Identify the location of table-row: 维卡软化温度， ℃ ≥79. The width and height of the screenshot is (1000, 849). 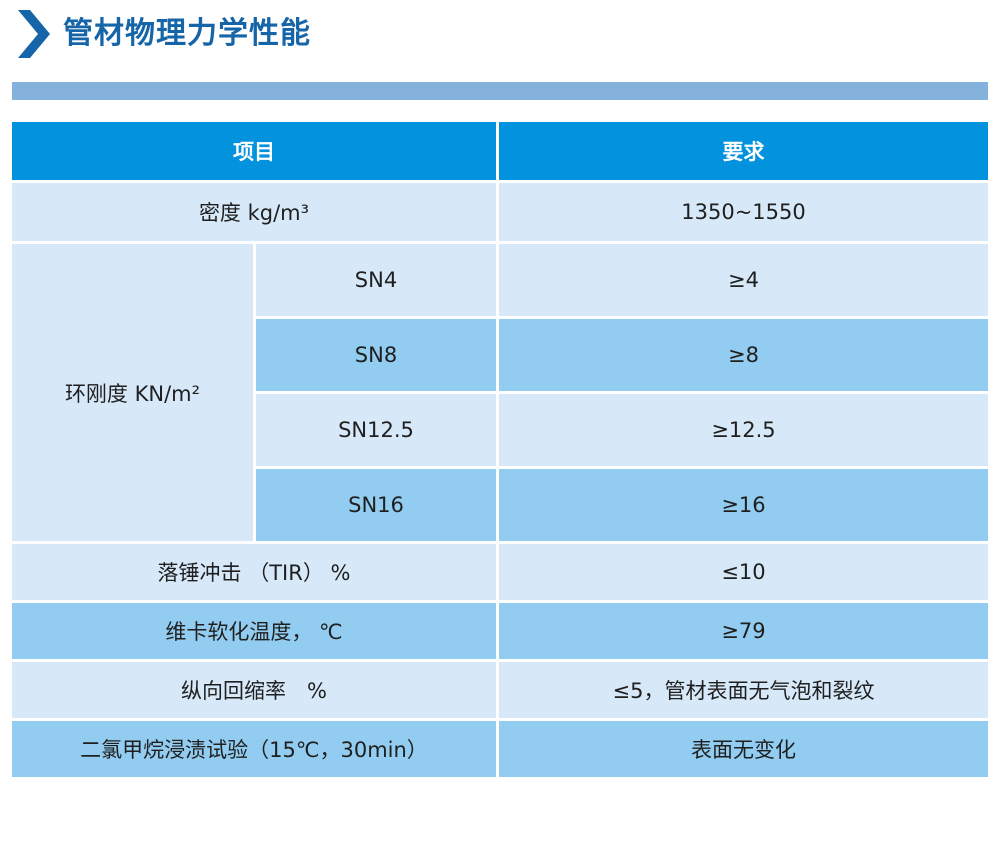
(500, 631).